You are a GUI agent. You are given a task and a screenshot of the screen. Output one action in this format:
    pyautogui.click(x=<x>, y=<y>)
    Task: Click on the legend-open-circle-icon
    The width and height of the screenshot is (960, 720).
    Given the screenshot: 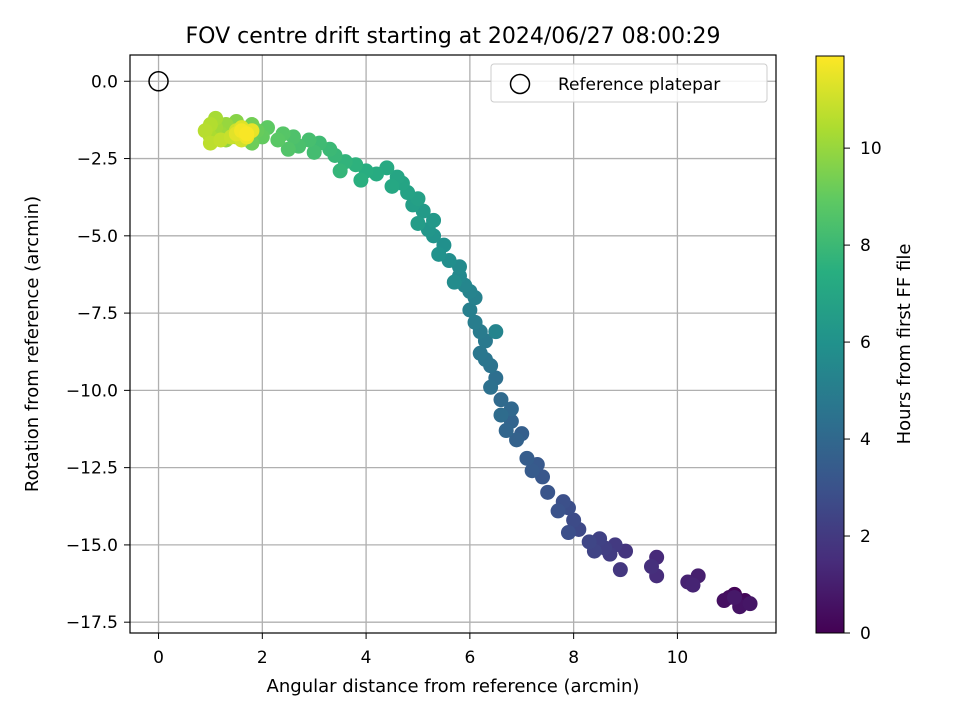 What is the action you would take?
    pyautogui.click(x=520, y=84)
    